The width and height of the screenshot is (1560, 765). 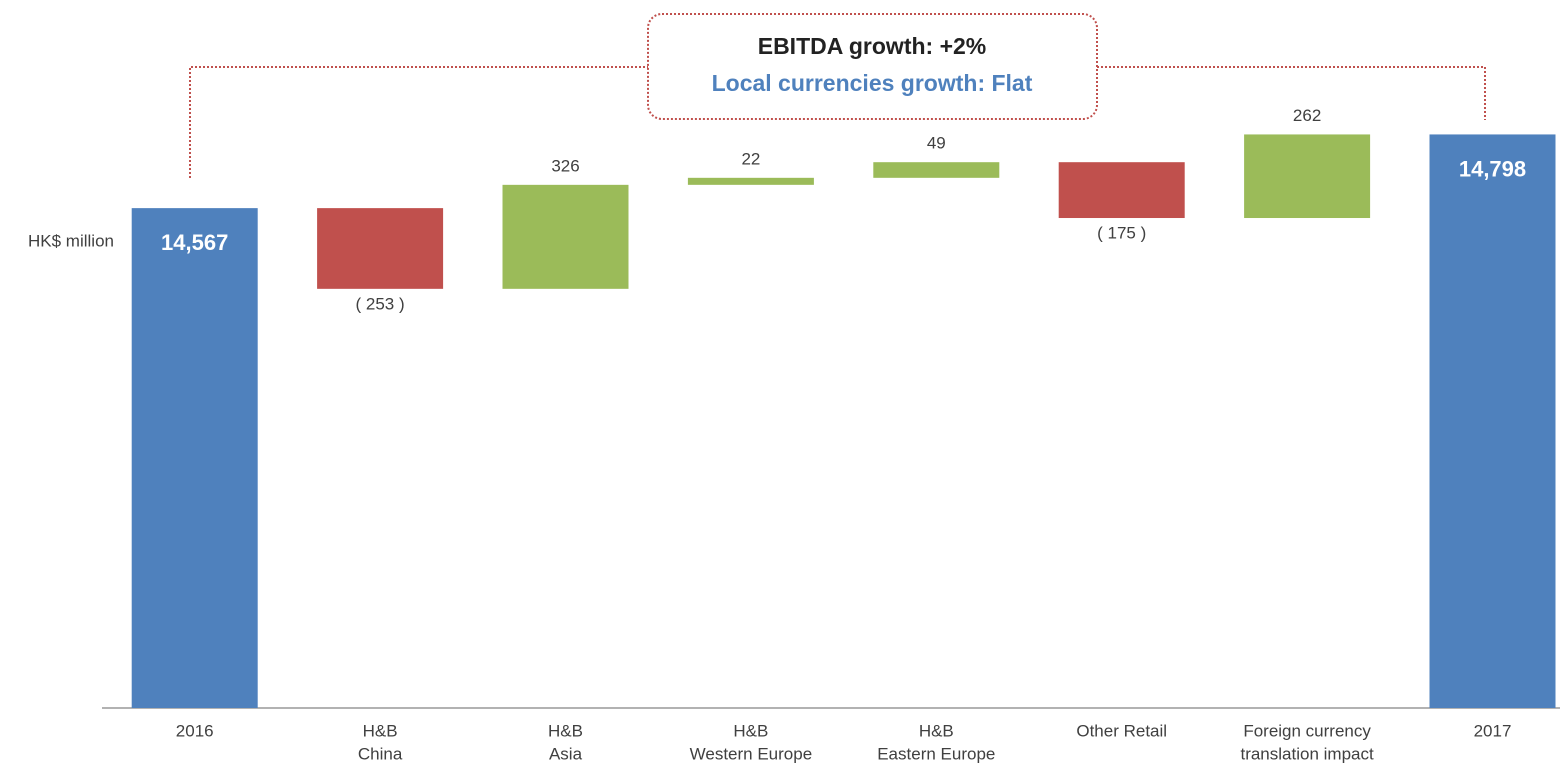 What do you see at coordinates (1307, 753) in the screenshot?
I see `x-tick-label: translation impact` at bounding box center [1307, 753].